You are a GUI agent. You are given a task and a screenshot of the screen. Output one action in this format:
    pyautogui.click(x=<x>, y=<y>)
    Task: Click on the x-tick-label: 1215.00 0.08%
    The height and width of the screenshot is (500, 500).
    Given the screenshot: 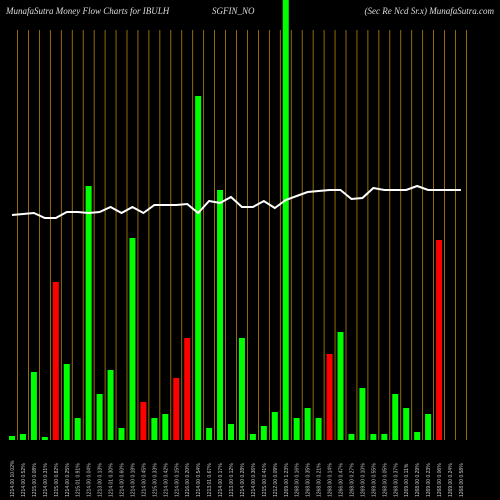 What is the action you would take?
    pyautogui.click(x=35, y=480)
    